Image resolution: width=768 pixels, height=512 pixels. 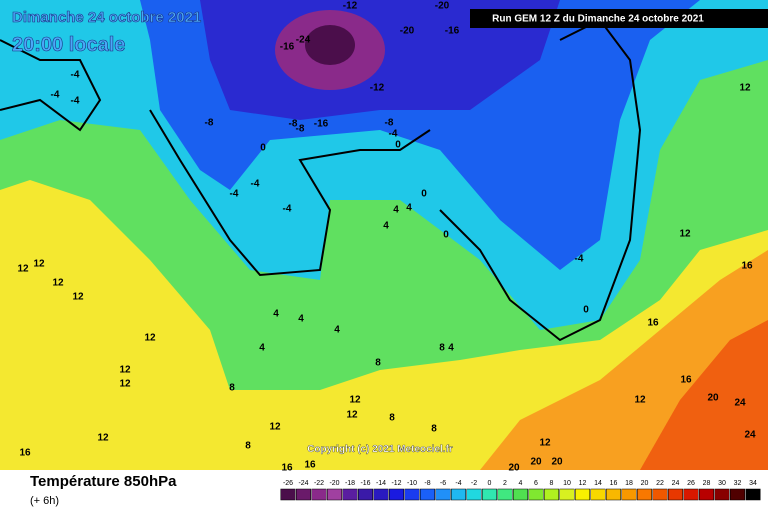 What do you see at coordinates (443, 483) in the screenshot?
I see `legend-label: -6` at bounding box center [443, 483].